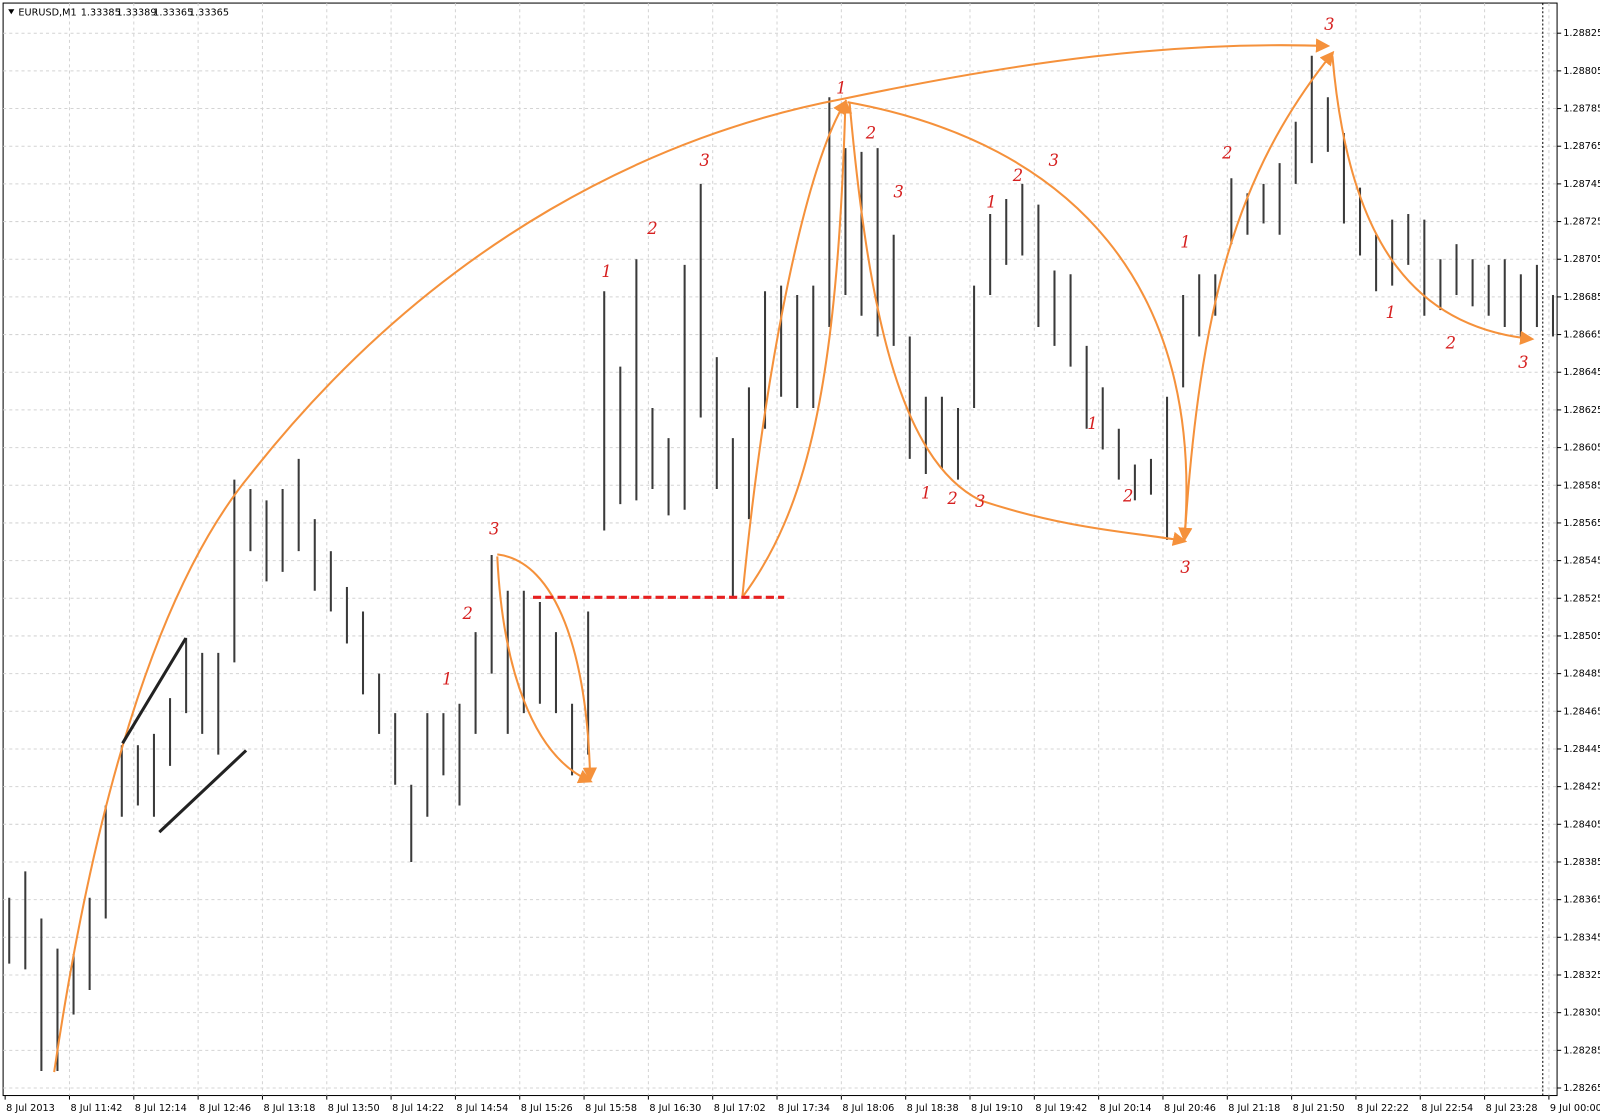 The image size is (1600, 1118). What do you see at coordinates (1190, 1108) in the screenshot?
I see `x-tick-label: 8 Jul 20:46` at bounding box center [1190, 1108].